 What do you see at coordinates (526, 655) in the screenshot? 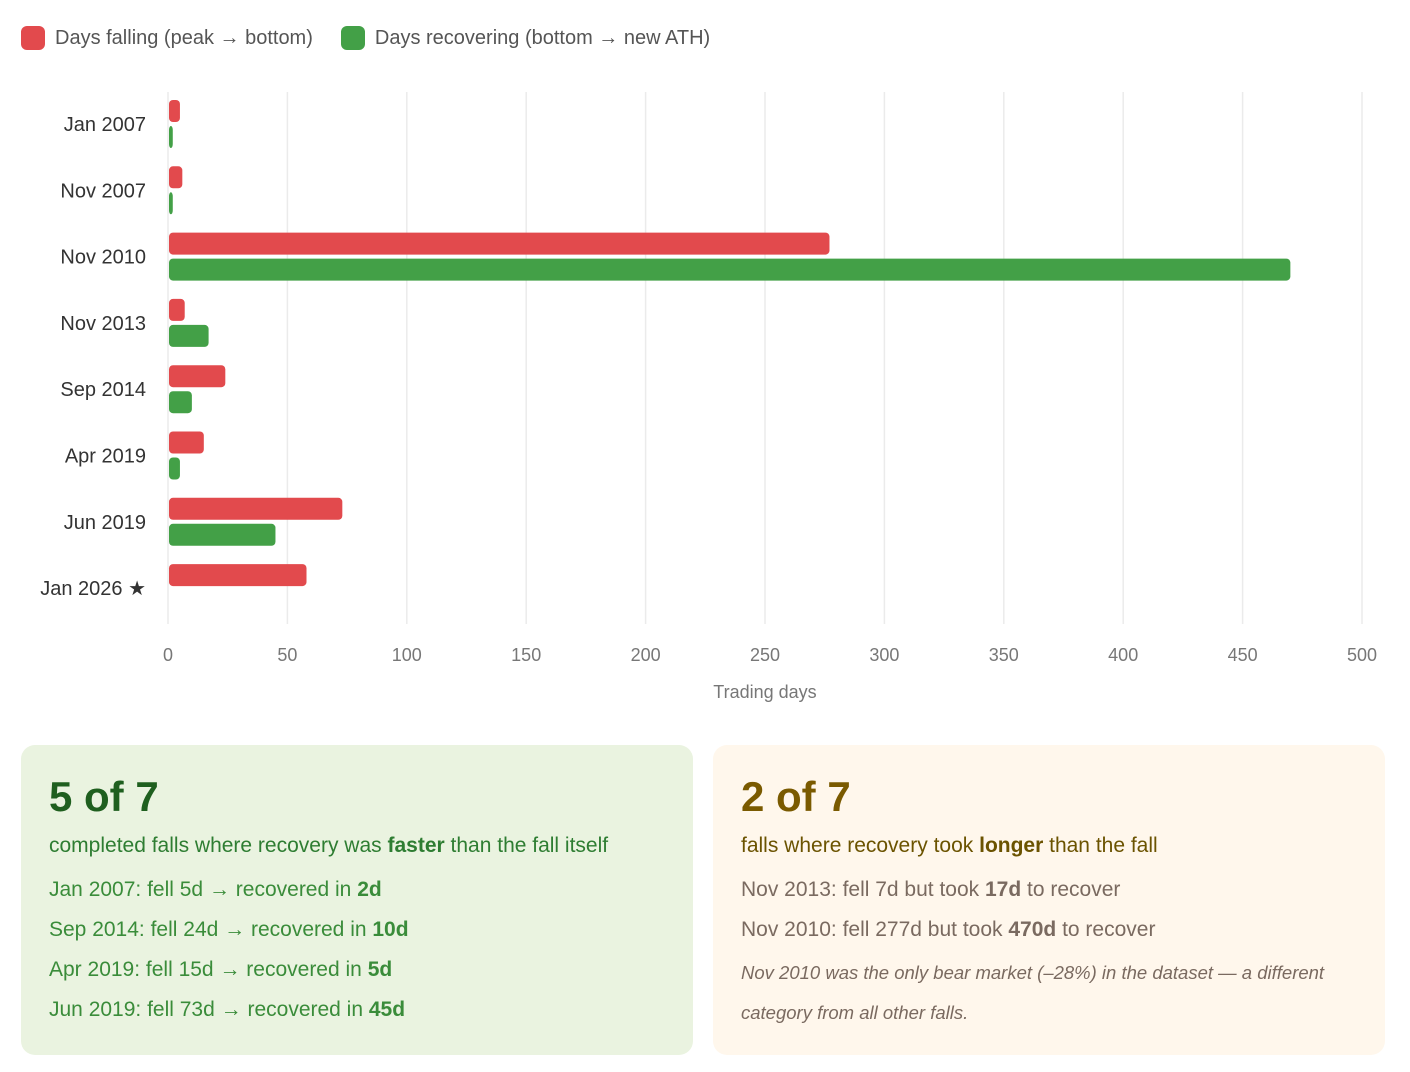
I see `x-tick-label: 150` at bounding box center [526, 655].